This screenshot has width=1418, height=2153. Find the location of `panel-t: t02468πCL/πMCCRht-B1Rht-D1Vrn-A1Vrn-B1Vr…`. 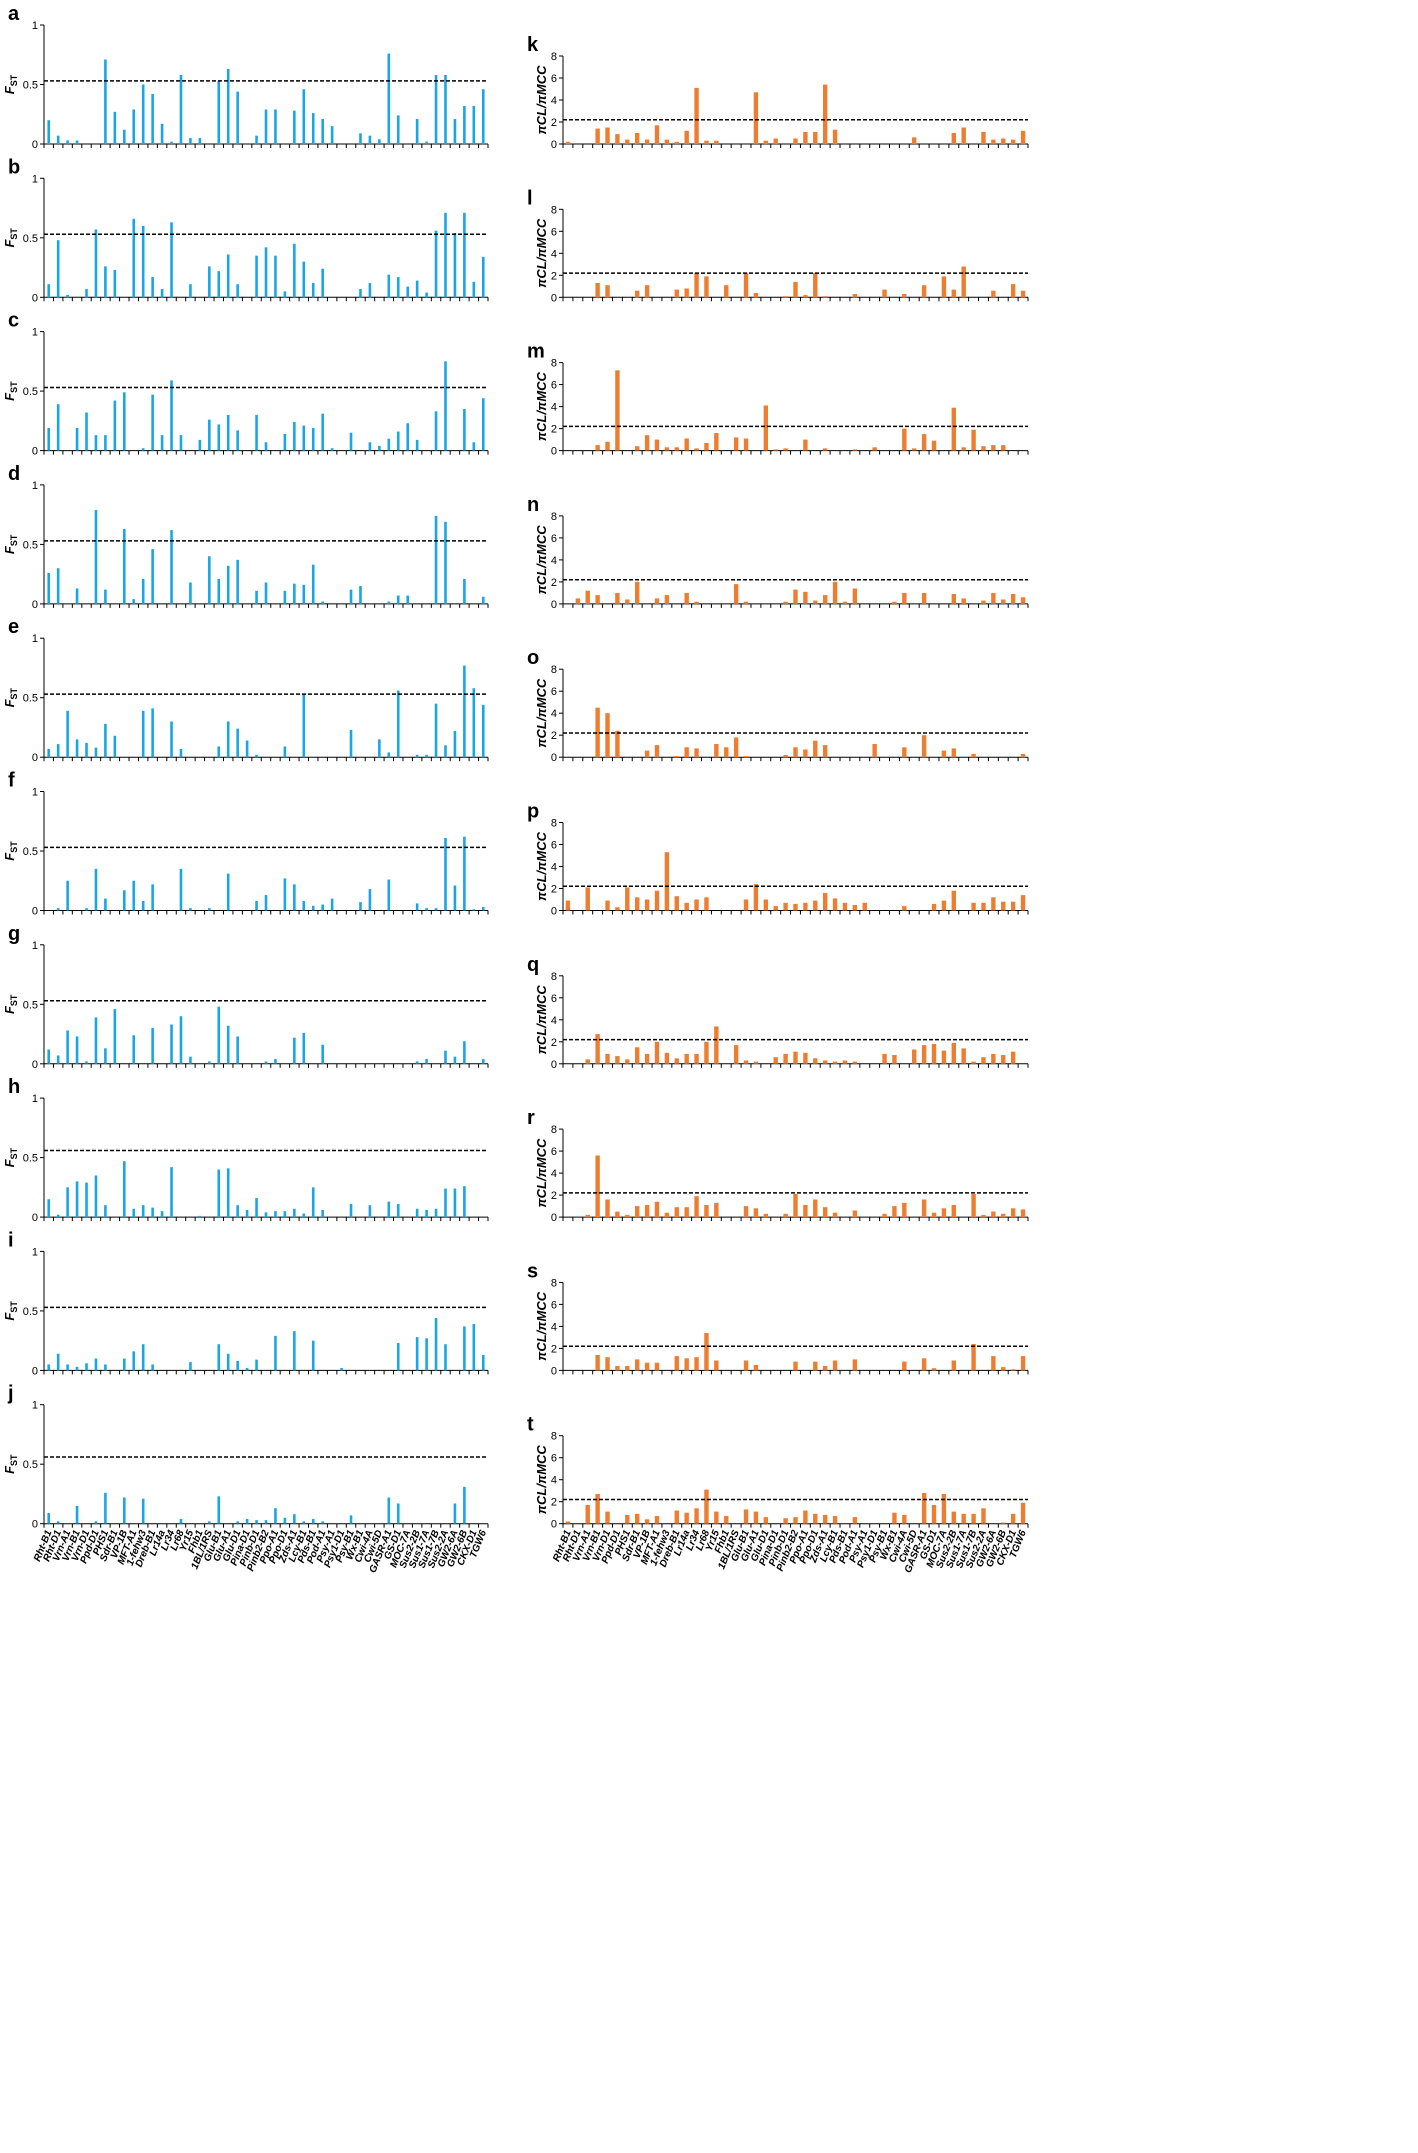

panel-t: t02468πCL/πMCCRht-B1Rht-D1Vrn-A1Vrn-B1Vr… is located at coordinates (778, 1494).